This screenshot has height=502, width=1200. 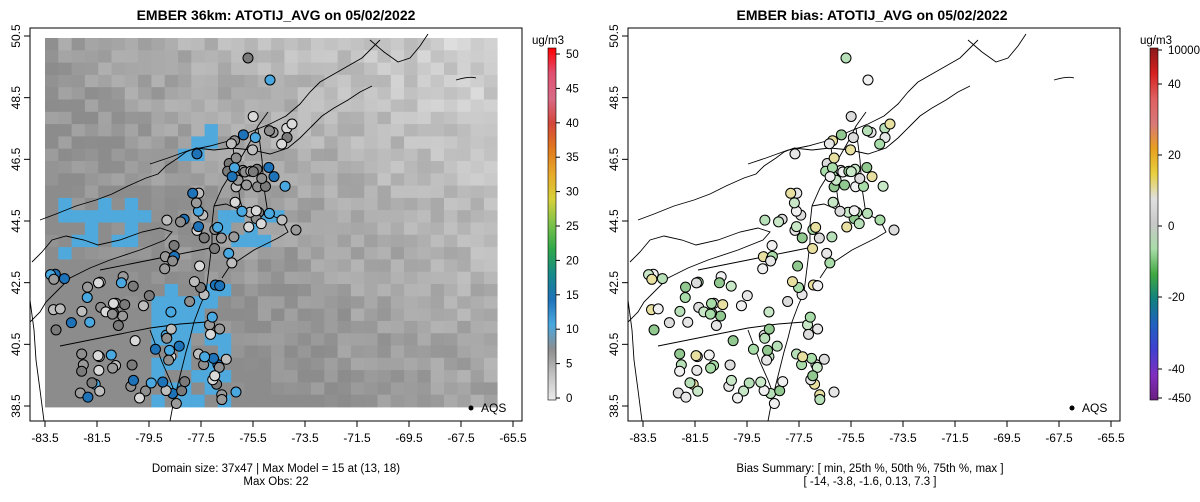 What do you see at coordinates (1072, 408) in the screenshot?
I see `legend-dot-icon` at bounding box center [1072, 408].